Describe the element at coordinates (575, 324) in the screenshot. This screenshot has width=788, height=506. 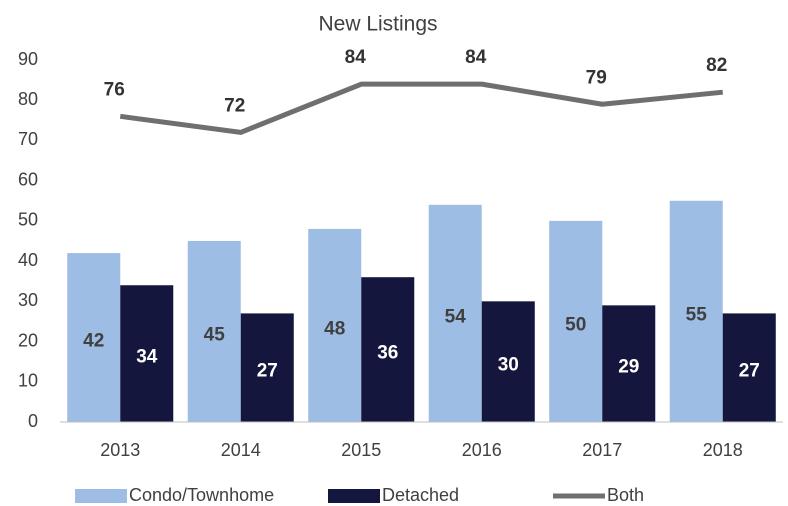
I see `data-label: 50` at that location.